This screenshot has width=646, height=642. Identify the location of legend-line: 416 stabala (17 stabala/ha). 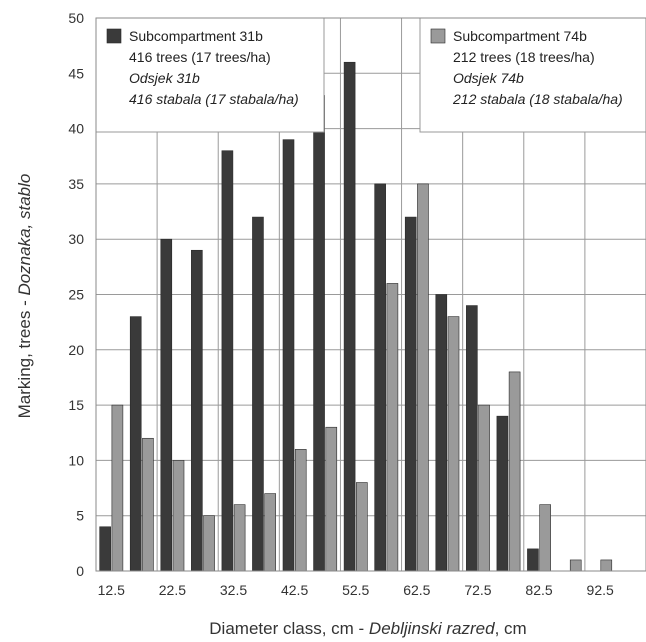
(214, 99).